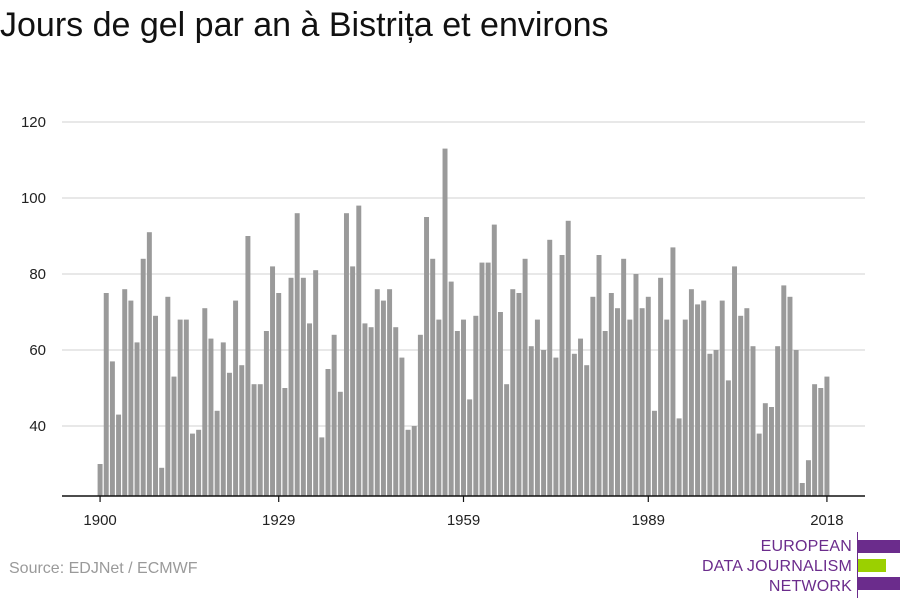  Describe the element at coordinates (544, 423) in the screenshot. I see `bar-1972` at that location.